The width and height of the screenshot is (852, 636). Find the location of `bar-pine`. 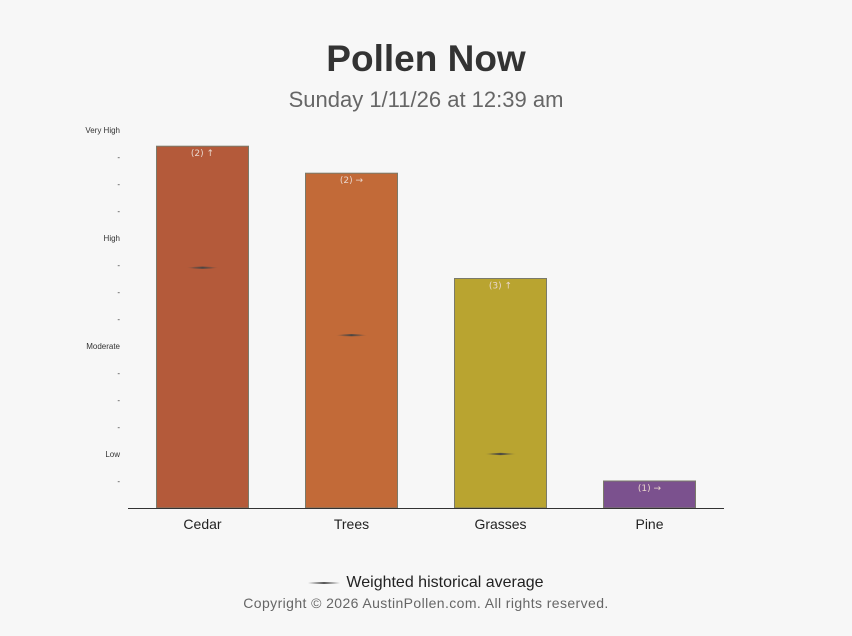

bar-pine is located at coordinates (649, 494).